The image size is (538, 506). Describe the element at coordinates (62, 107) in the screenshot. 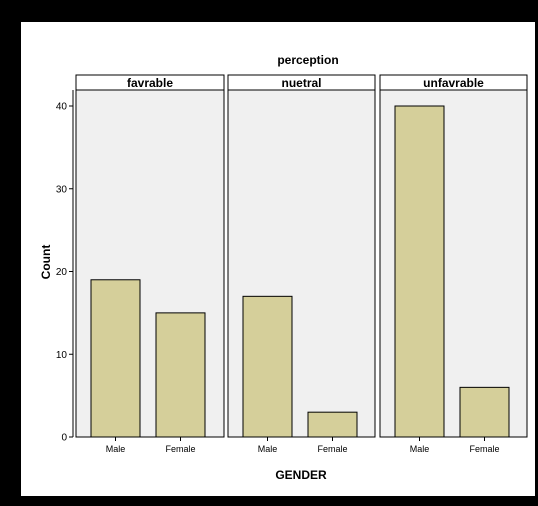

I see `y-tick-label: 40` at that location.